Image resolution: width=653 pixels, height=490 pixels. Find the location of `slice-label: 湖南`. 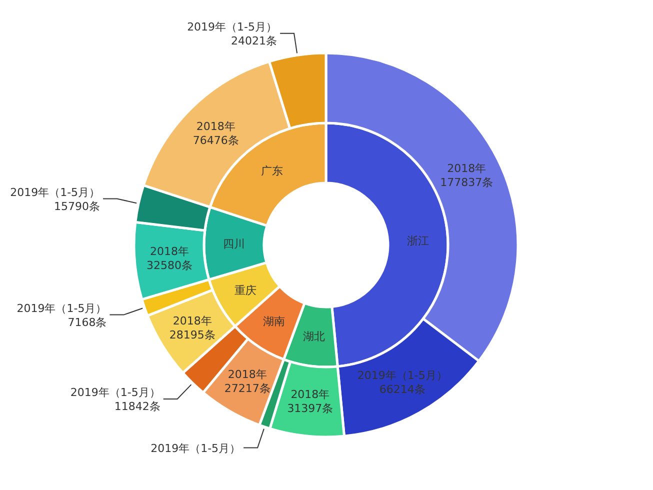

slice-label: 湖南 is located at coordinates (274, 321).